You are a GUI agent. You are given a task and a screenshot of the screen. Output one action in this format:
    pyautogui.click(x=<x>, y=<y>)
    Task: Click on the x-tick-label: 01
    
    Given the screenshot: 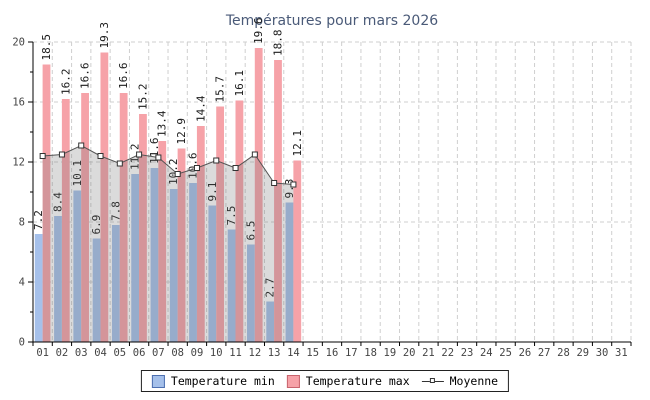 What is the action you would take?
    pyautogui.click(x=42, y=353)
    